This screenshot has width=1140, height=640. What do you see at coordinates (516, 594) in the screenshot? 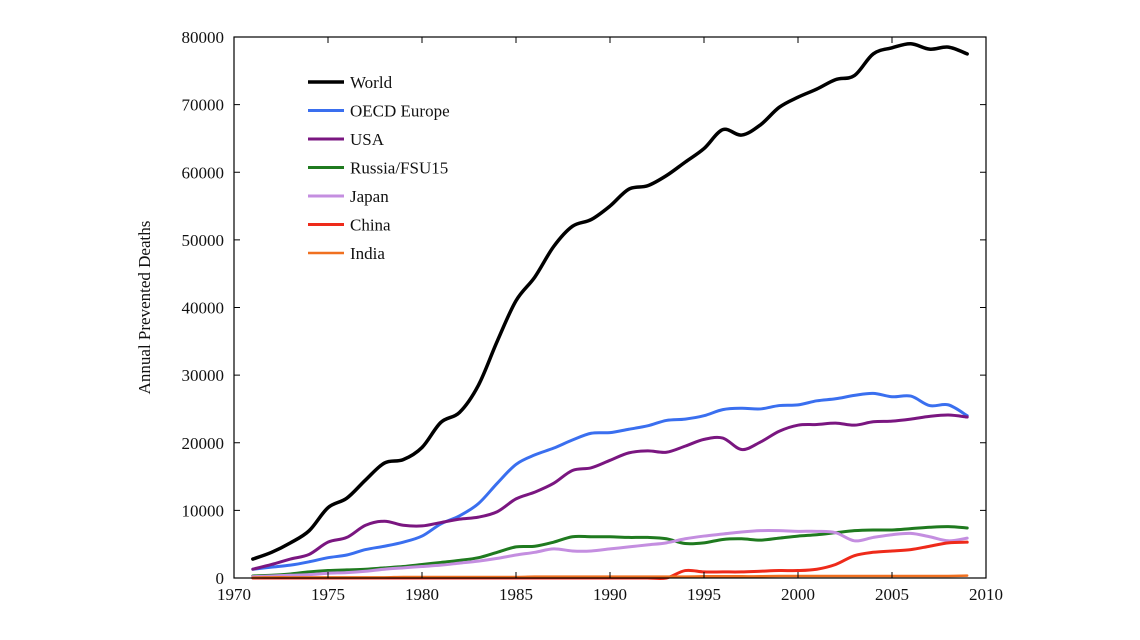
I see `x-tick-label: 1985` at bounding box center [516, 594].